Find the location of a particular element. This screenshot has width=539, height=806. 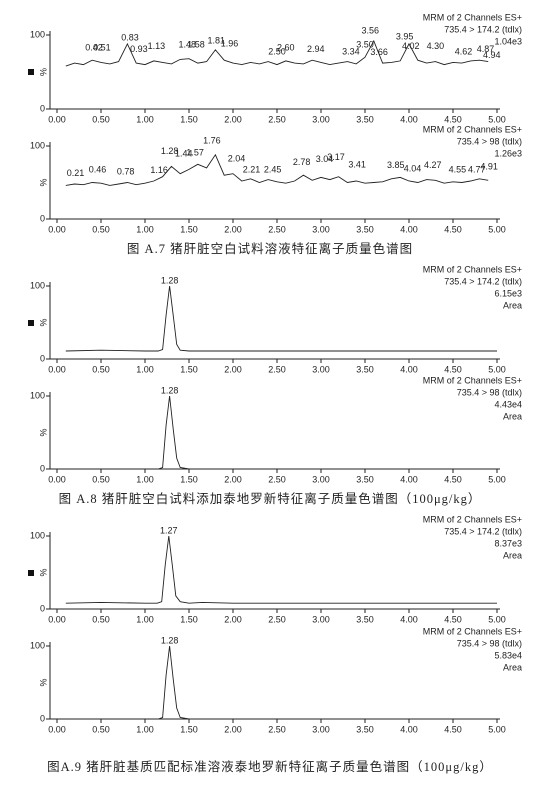

peak-label: 1.16 is located at coordinates (159, 170).